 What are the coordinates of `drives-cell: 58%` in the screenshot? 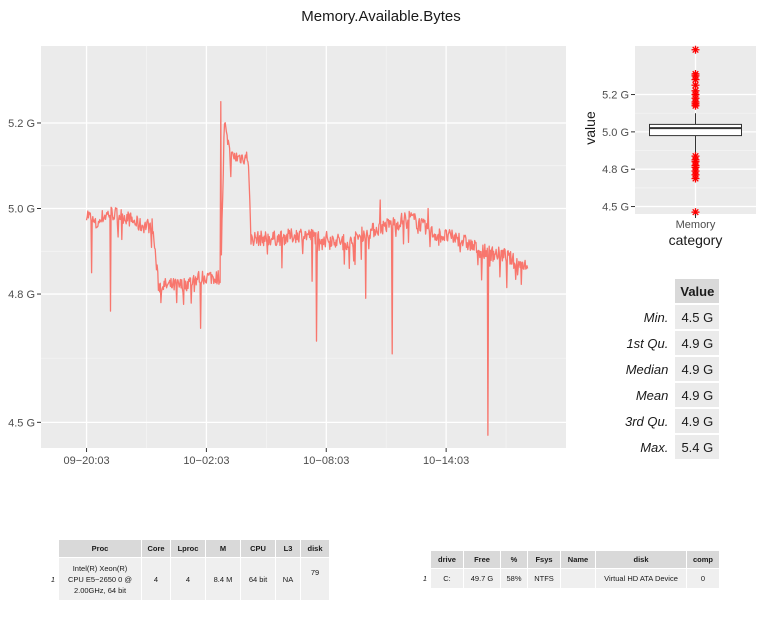 It's located at (514, 578).